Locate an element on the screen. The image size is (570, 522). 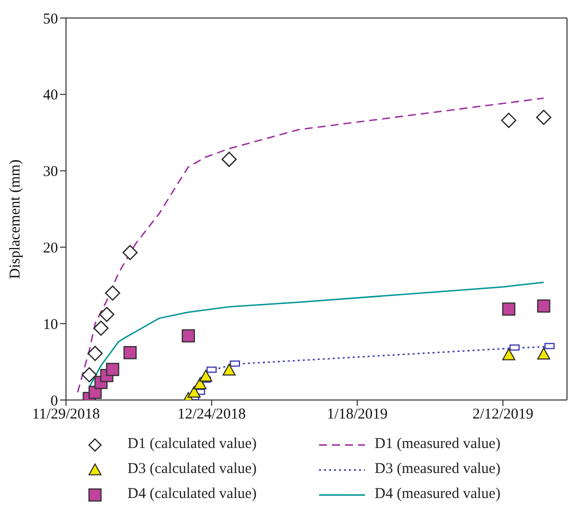
x-tick-label: 11/29/2018 is located at coordinates (66, 414).